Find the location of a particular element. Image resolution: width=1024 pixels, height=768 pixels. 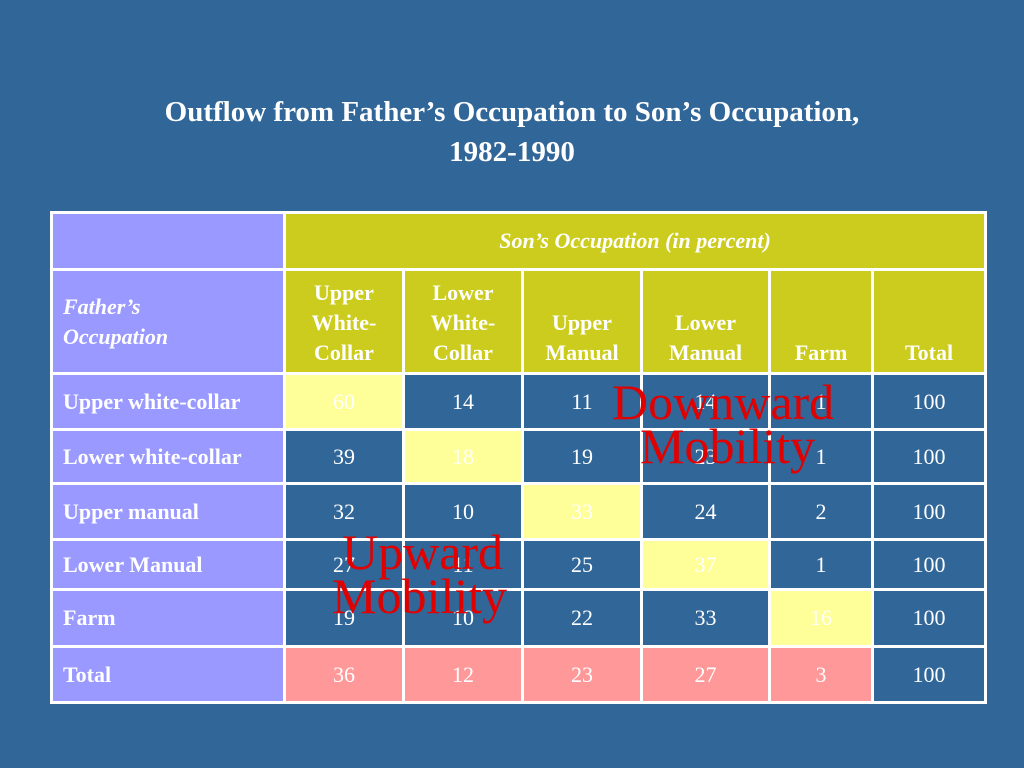

table-cell: 12 is located at coordinates (463, 674).